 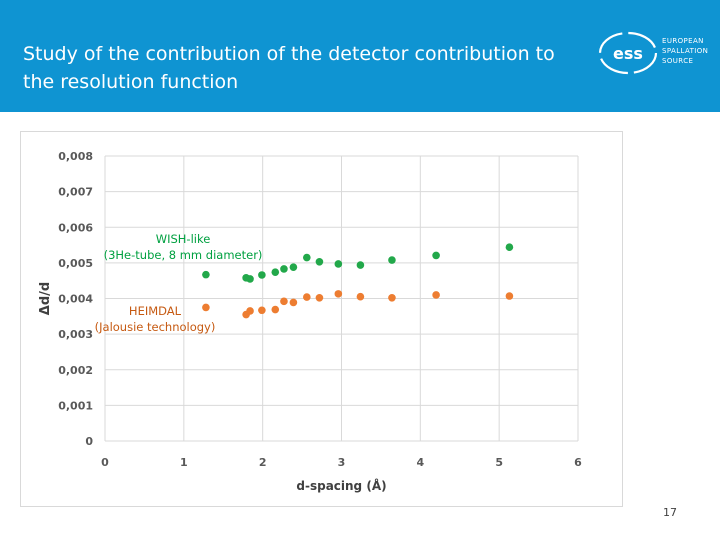 I want to click on ess-logo-text: EUROPEAN SPALLATION SOURCE, so click(x=690, y=51).